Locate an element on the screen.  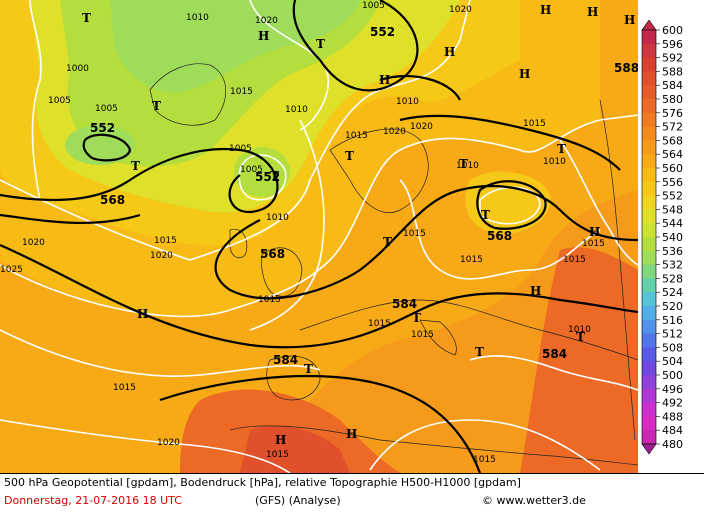
scale-label: 544 is located at coordinates (672, 223).